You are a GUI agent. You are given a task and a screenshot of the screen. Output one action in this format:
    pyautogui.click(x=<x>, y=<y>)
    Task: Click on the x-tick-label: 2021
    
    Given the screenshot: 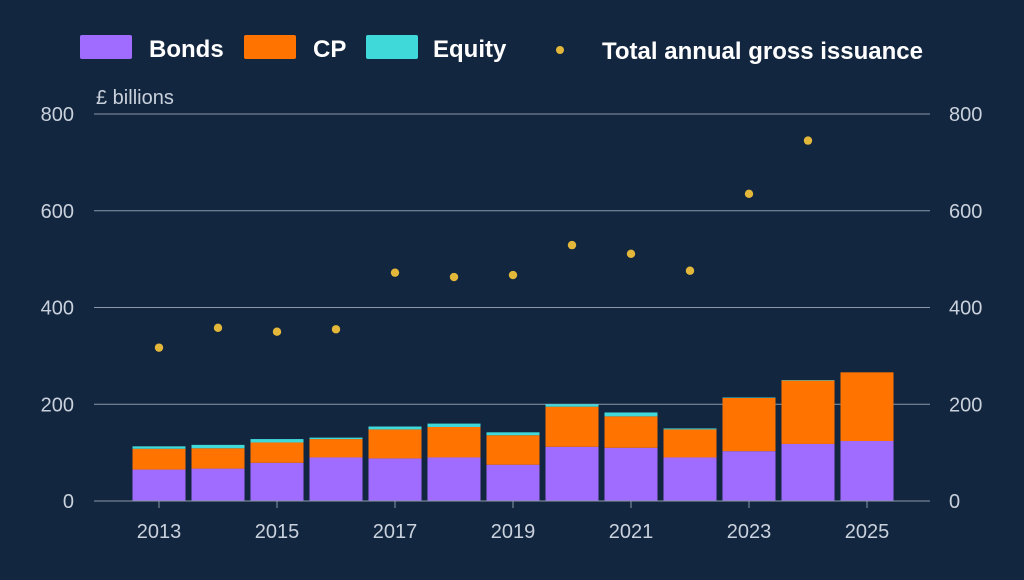 What is the action you would take?
    pyautogui.click(x=631, y=532)
    